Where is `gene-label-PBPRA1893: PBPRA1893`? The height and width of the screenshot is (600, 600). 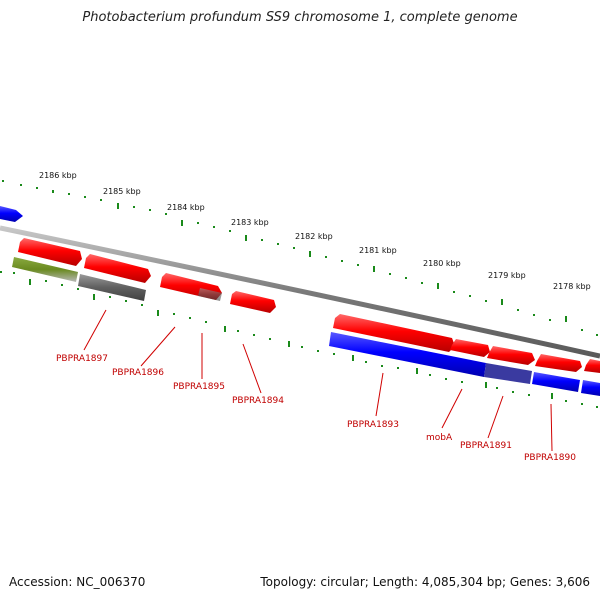
gene-label-PBPRA1893: PBPRA1893 is located at coordinates (373, 425).